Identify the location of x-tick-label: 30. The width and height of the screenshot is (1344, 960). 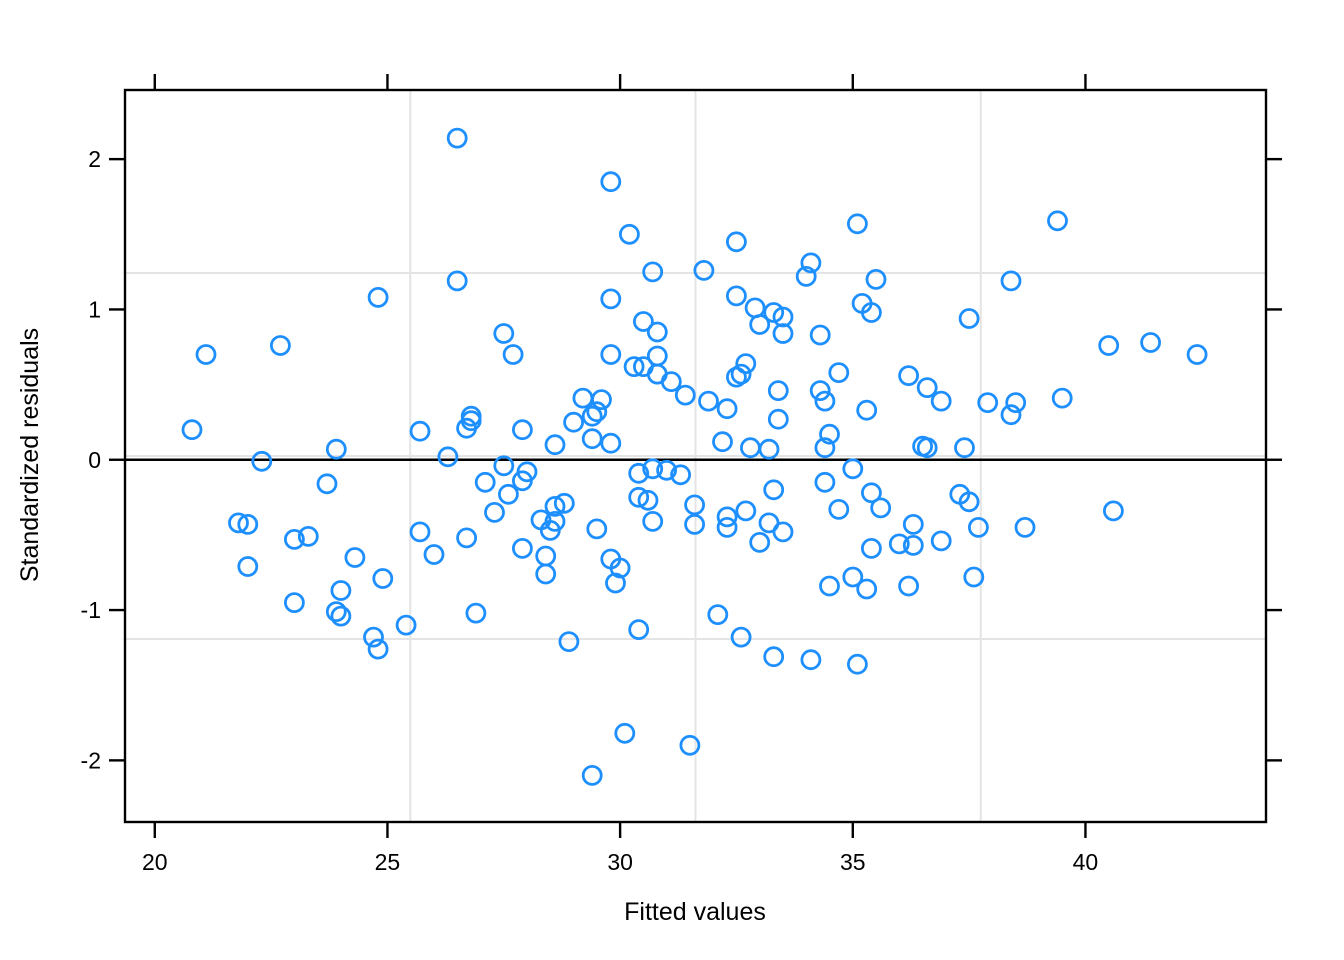
(620, 862).